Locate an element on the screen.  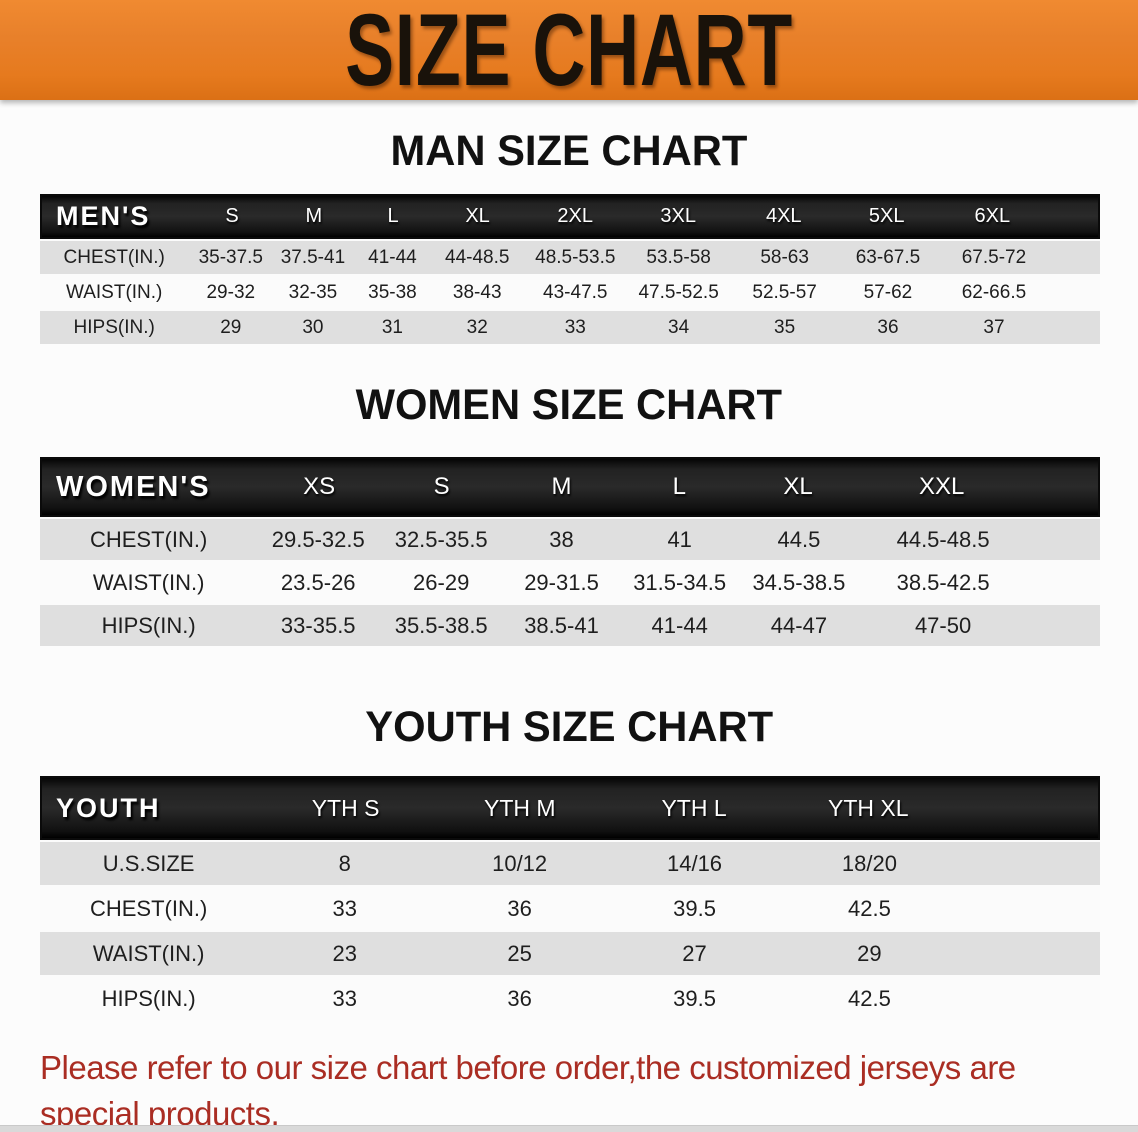
column-header: 2XL is located at coordinates (575, 216).